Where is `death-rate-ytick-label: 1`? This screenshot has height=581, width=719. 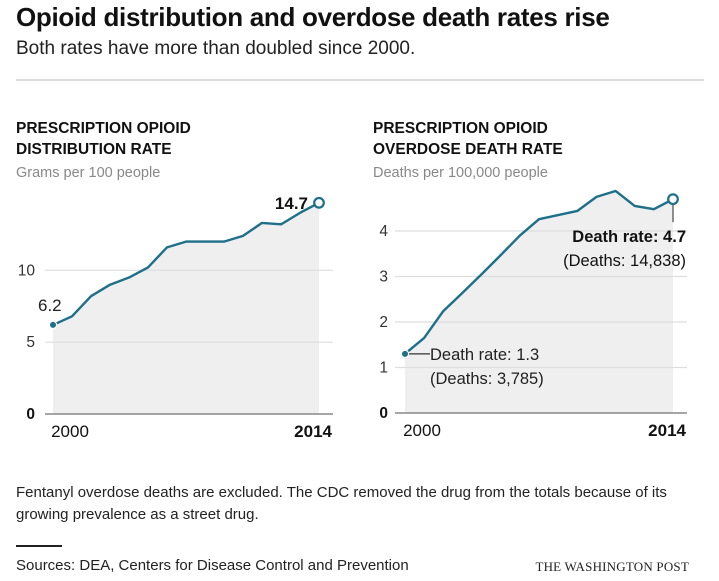 death-rate-ytick-label: 1 is located at coordinates (383, 368).